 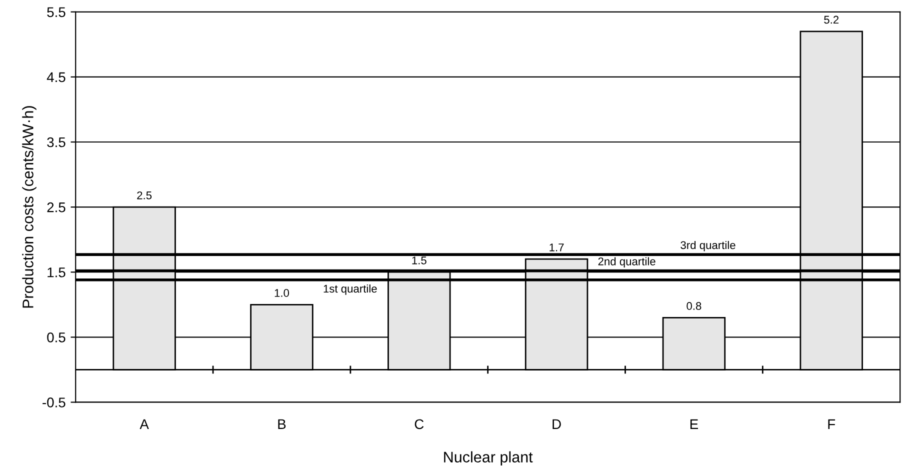 What do you see at coordinates (832, 424) in the screenshot?
I see `x-tick-label: F` at bounding box center [832, 424].